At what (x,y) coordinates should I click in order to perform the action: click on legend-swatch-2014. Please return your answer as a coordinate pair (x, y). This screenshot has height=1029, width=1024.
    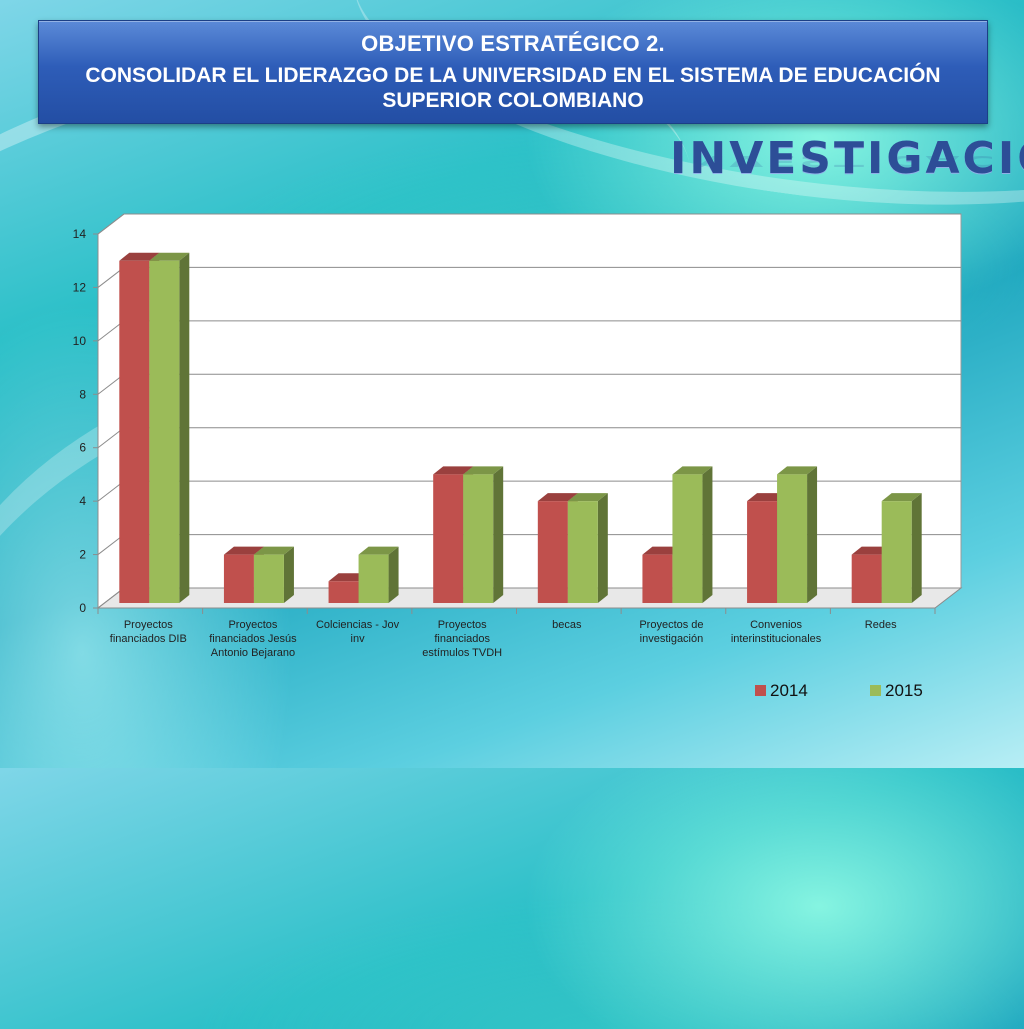
    Looking at the image, I should click on (760, 690).